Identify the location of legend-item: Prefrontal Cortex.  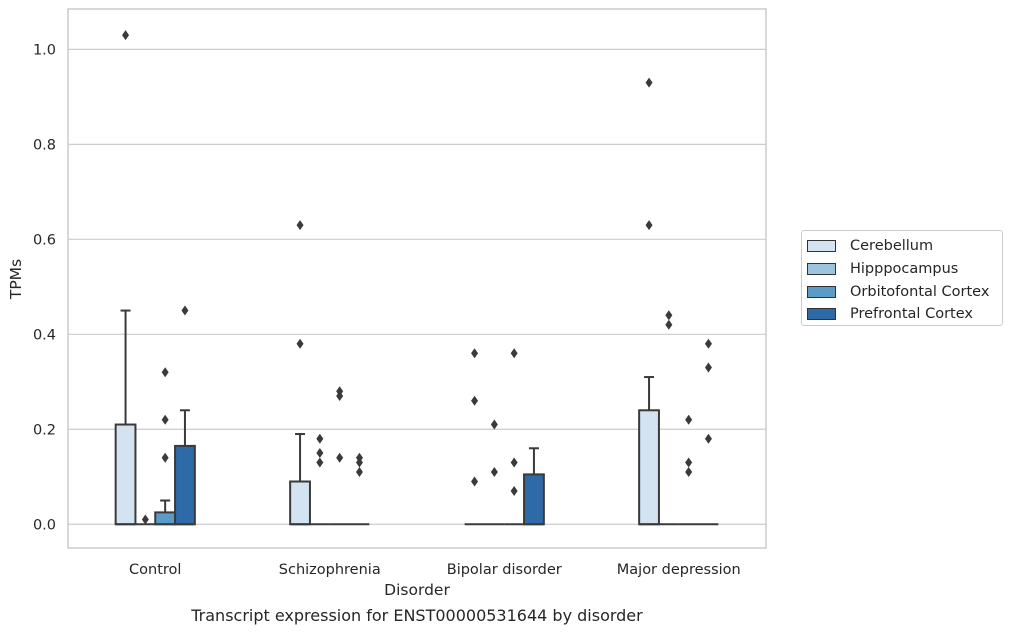
(904, 314).